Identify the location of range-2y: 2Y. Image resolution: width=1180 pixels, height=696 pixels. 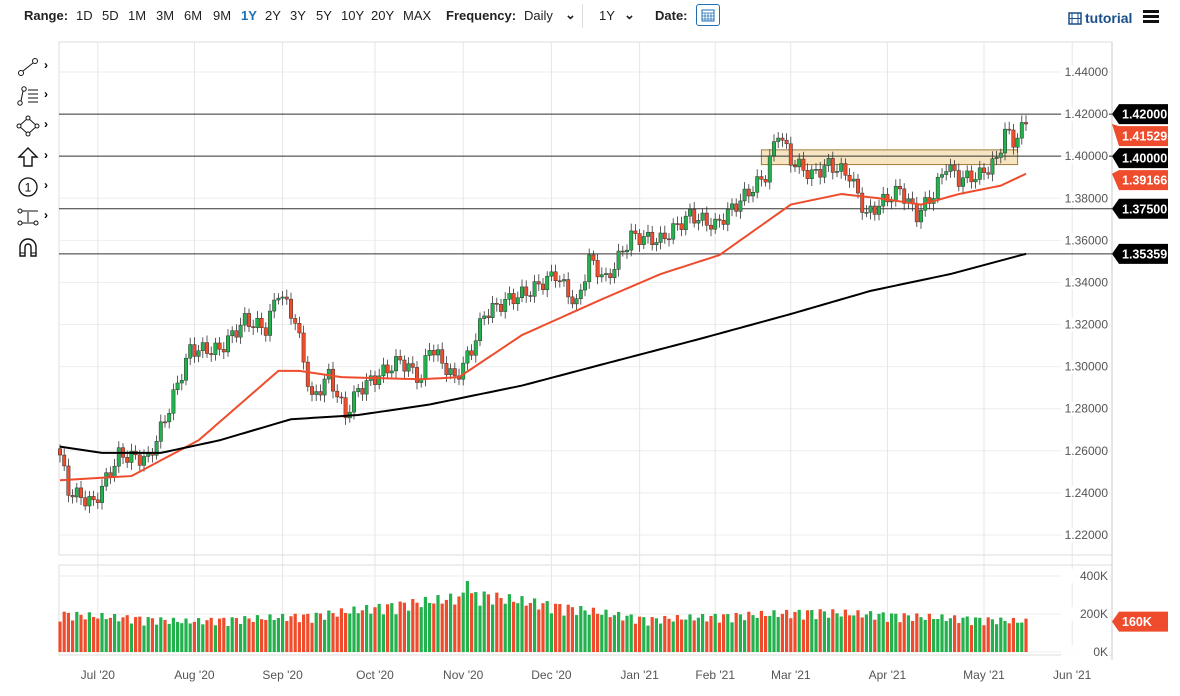
(273, 15).